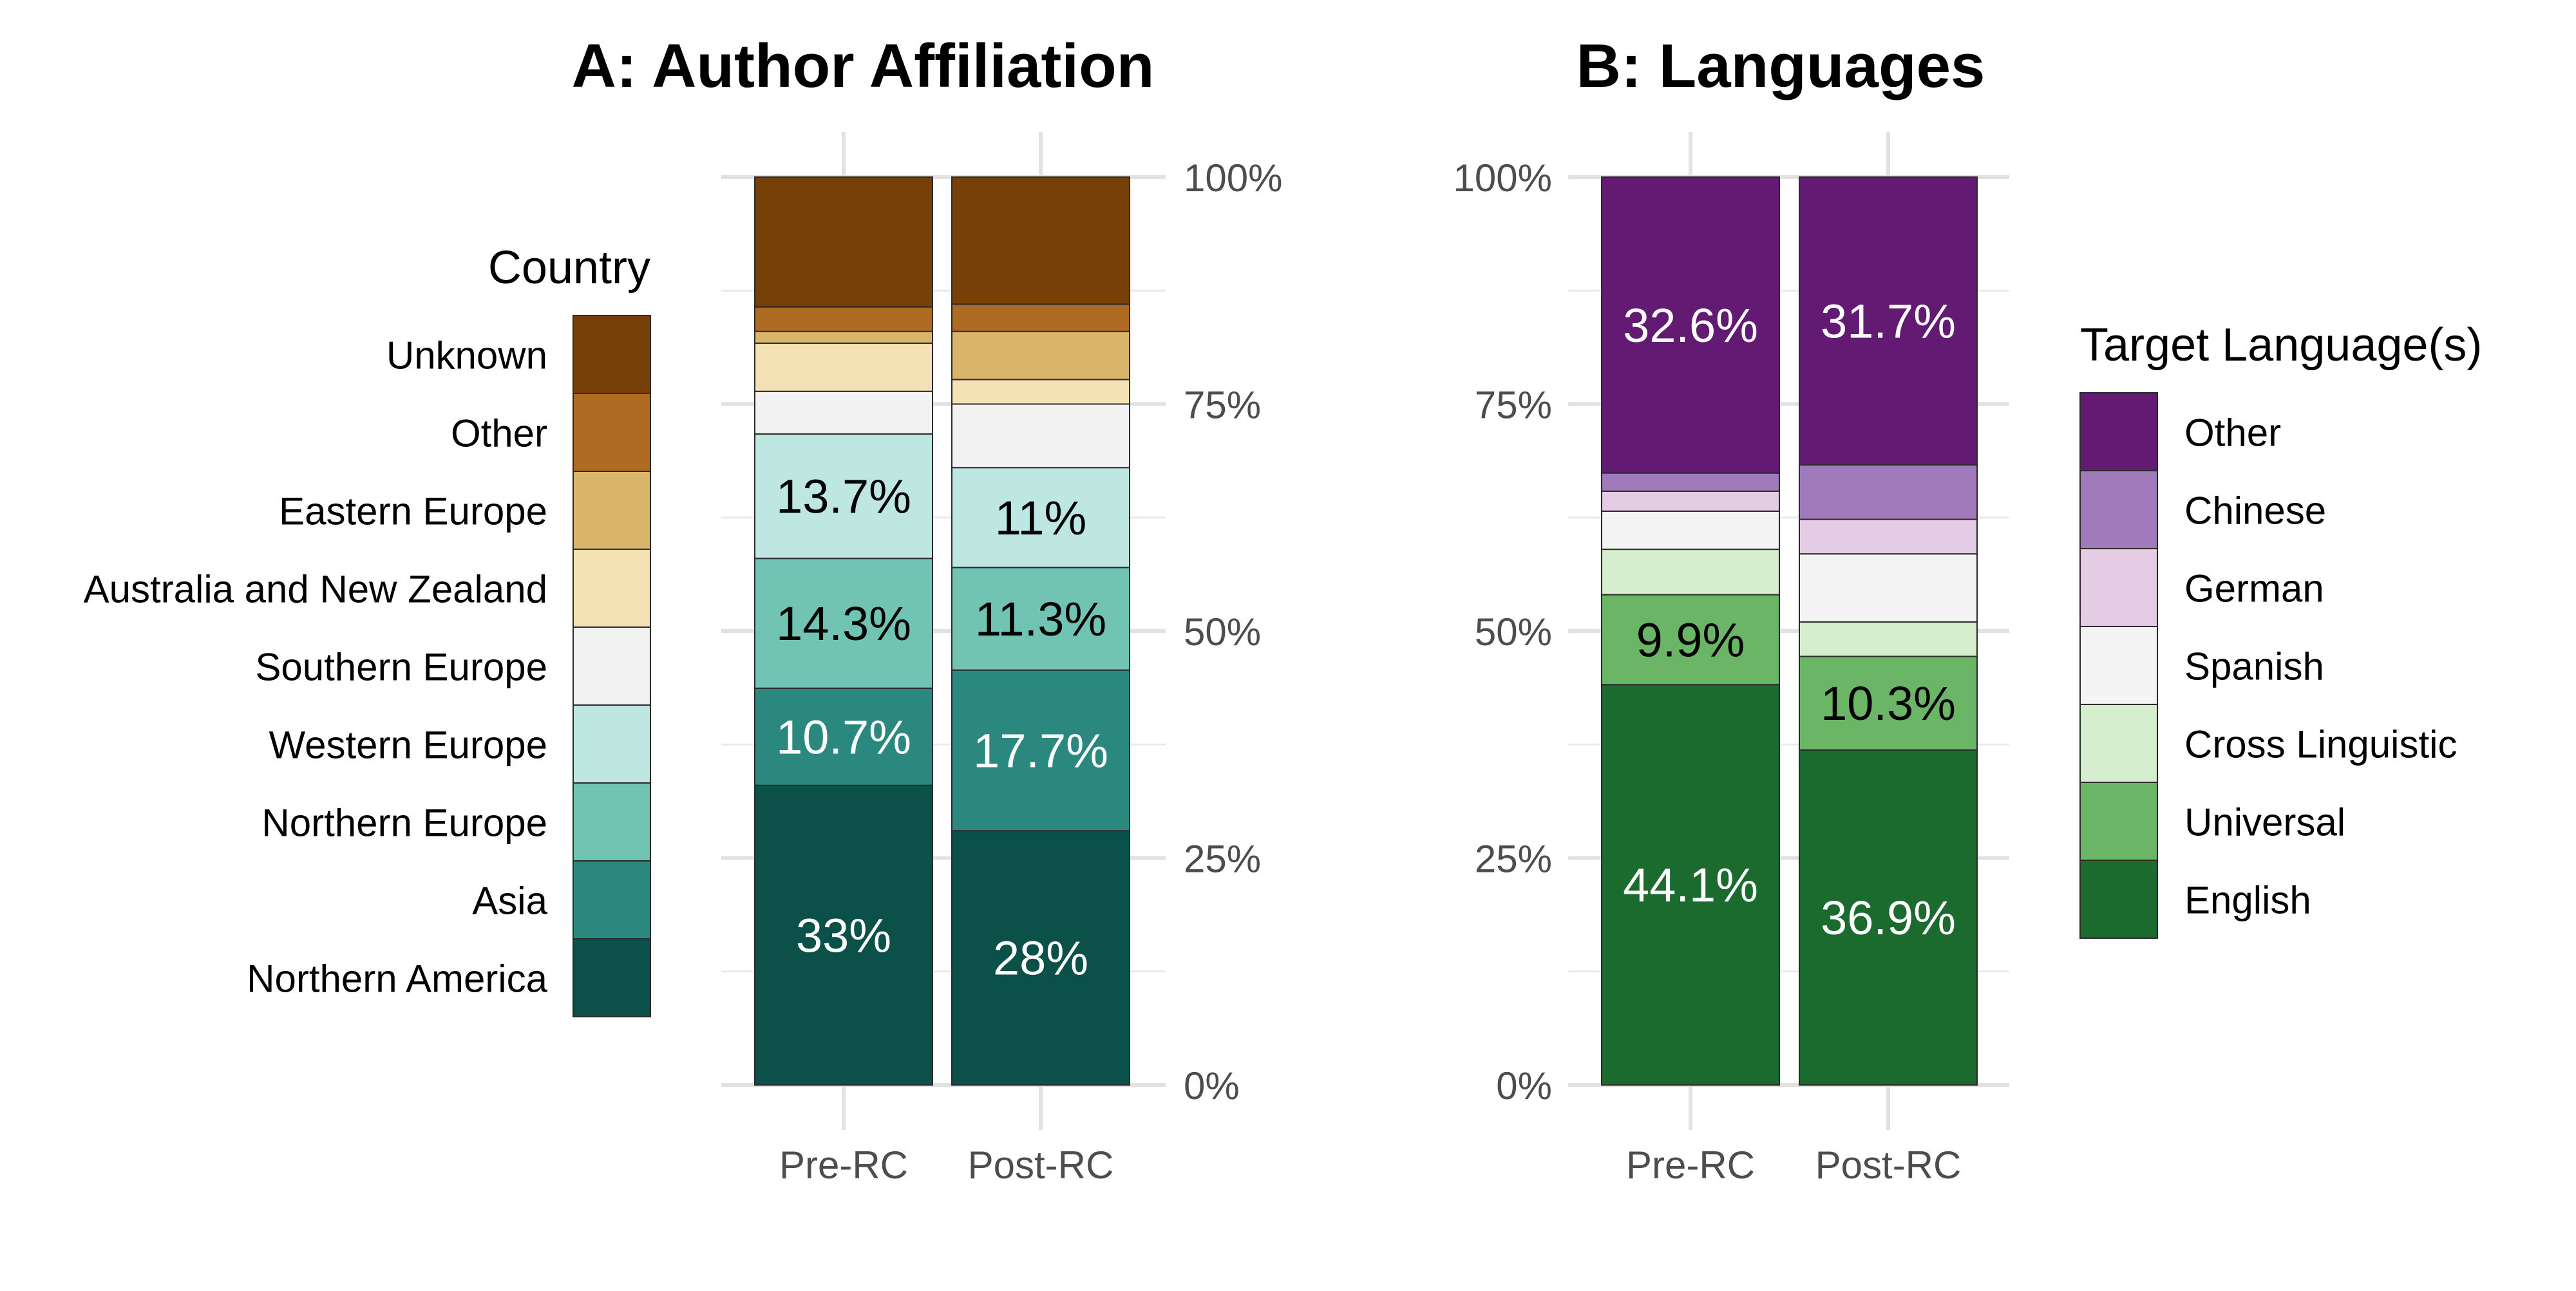  Describe the element at coordinates (1781, 66) in the screenshot. I see `chart-title: B: Languages` at that location.